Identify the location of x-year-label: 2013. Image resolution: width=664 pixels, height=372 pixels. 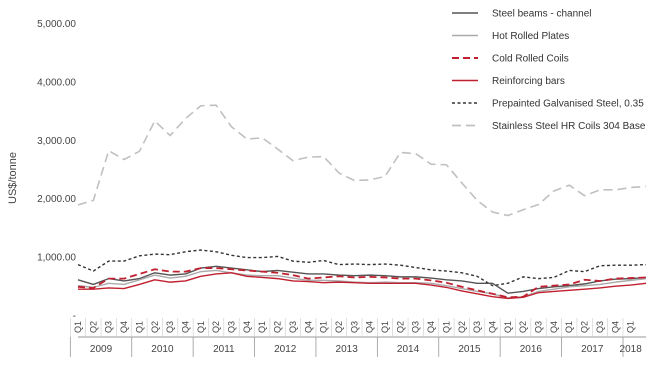
(347, 349).